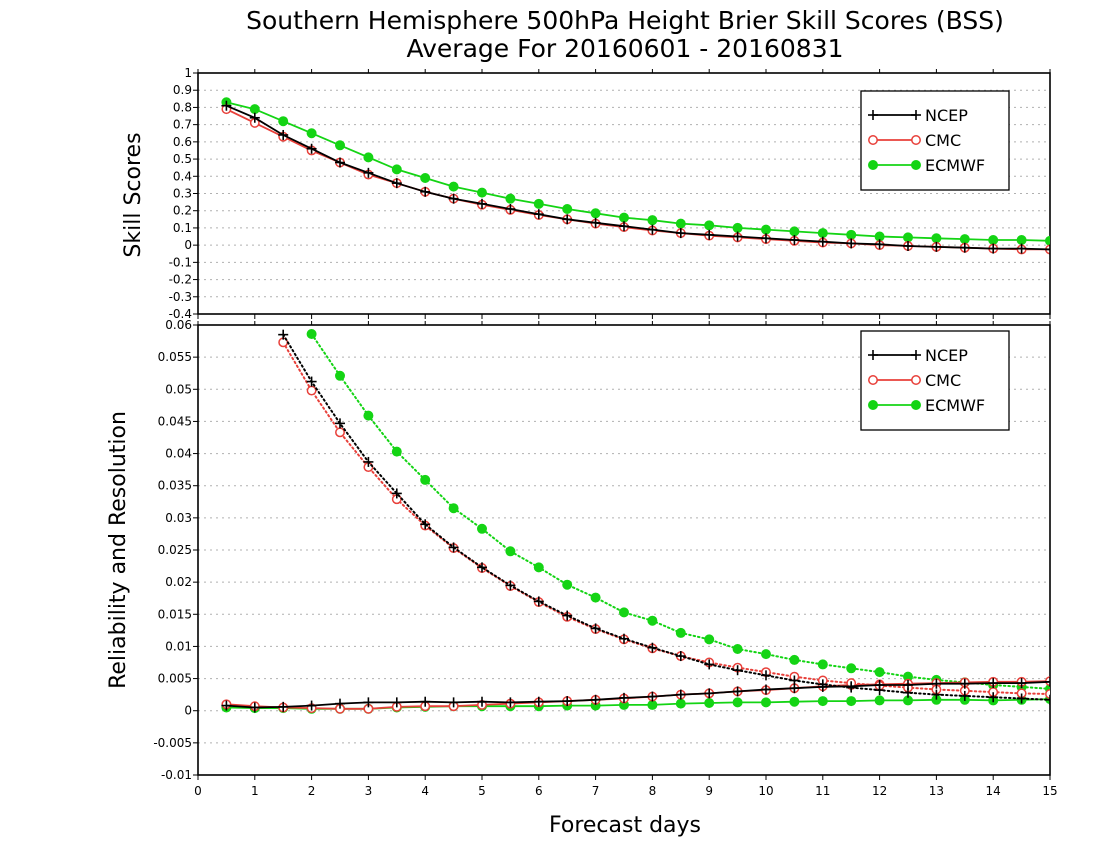 The width and height of the screenshot is (1100, 850). Describe the element at coordinates (182, 228) in the screenshot. I see `top-y-tick-label: 0.1` at that location.